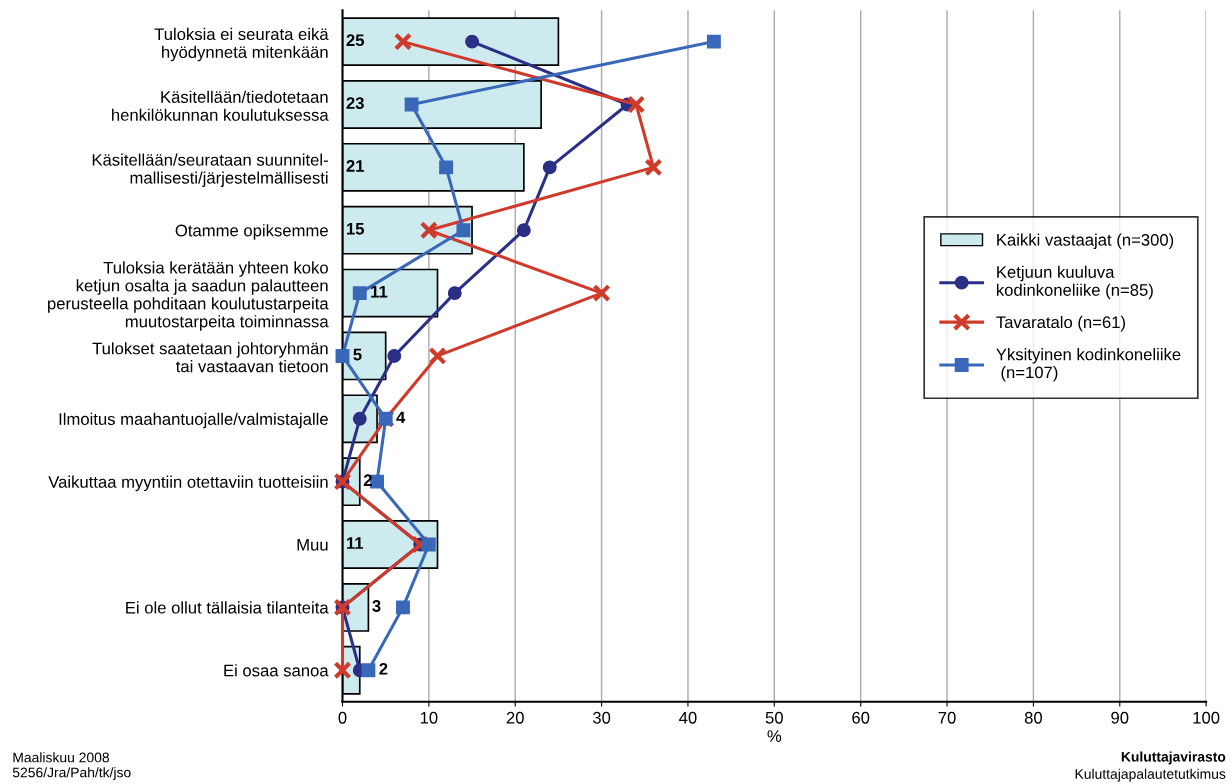  I want to click on x-tick-label: 40, so click(688, 717).